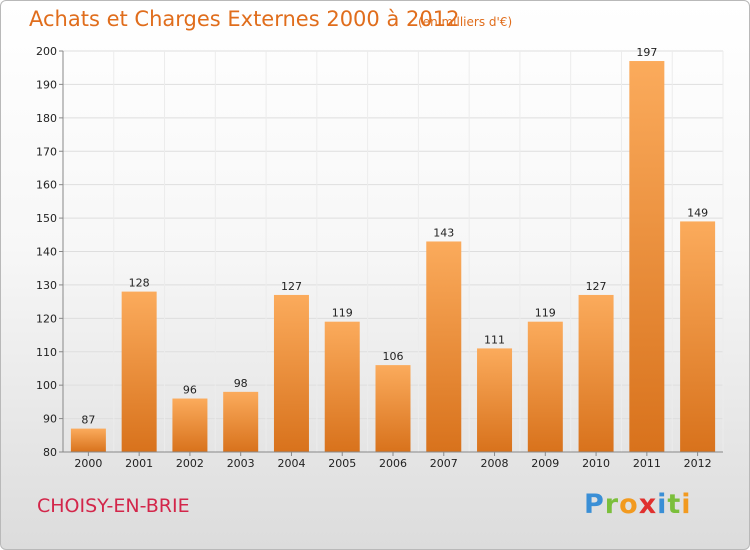 The width and height of the screenshot is (750, 550). What do you see at coordinates (46, 385) in the screenshot?
I see `y-tick-label: 100` at bounding box center [46, 385].